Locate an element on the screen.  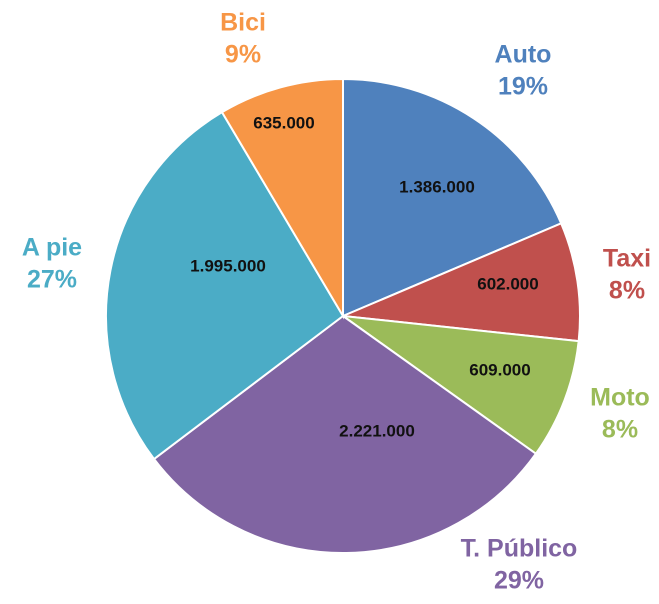
category-label: Moto is located at coordinates (620, 398).